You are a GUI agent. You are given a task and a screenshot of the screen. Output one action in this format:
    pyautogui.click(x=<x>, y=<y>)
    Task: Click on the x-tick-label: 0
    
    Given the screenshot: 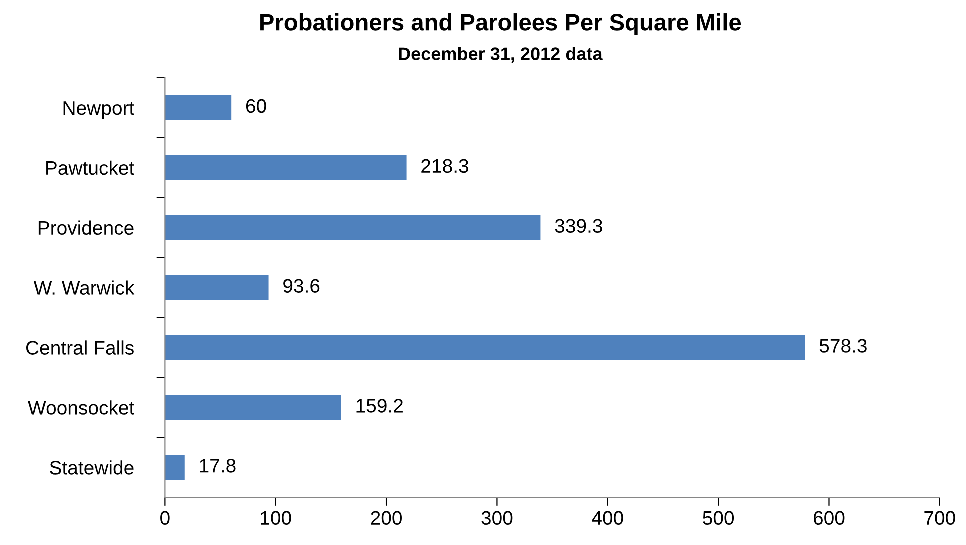 What is the action you would take?
    pyautogui.click(x=165, y=518)
    